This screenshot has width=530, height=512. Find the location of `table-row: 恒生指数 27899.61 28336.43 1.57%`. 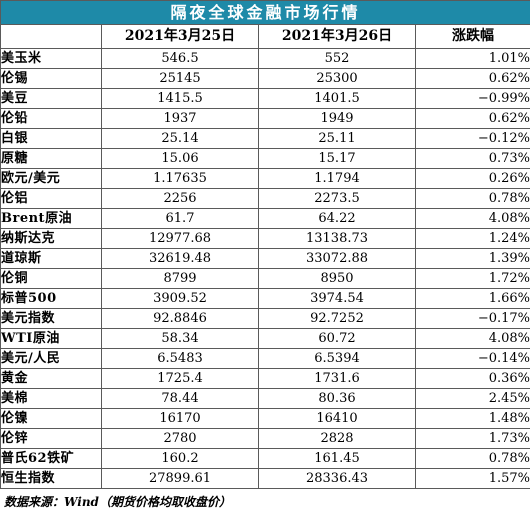

table-row: 恒生指数 27899.61 28336.43 1.57% is located at coordinates (265, 478).